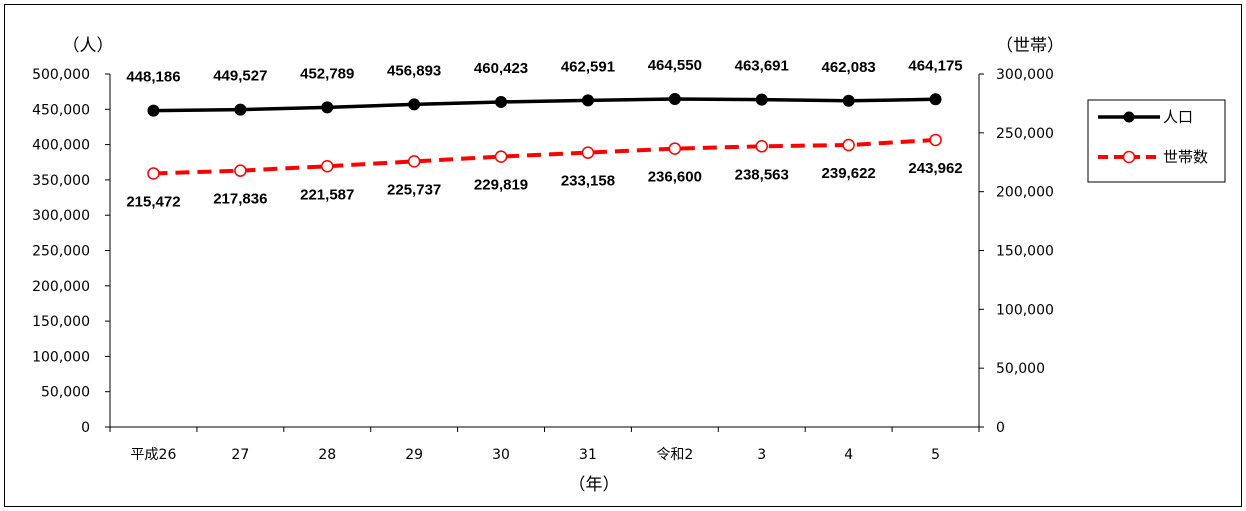  I want to click on left-axis-unit: （人）, so click(88, 46).